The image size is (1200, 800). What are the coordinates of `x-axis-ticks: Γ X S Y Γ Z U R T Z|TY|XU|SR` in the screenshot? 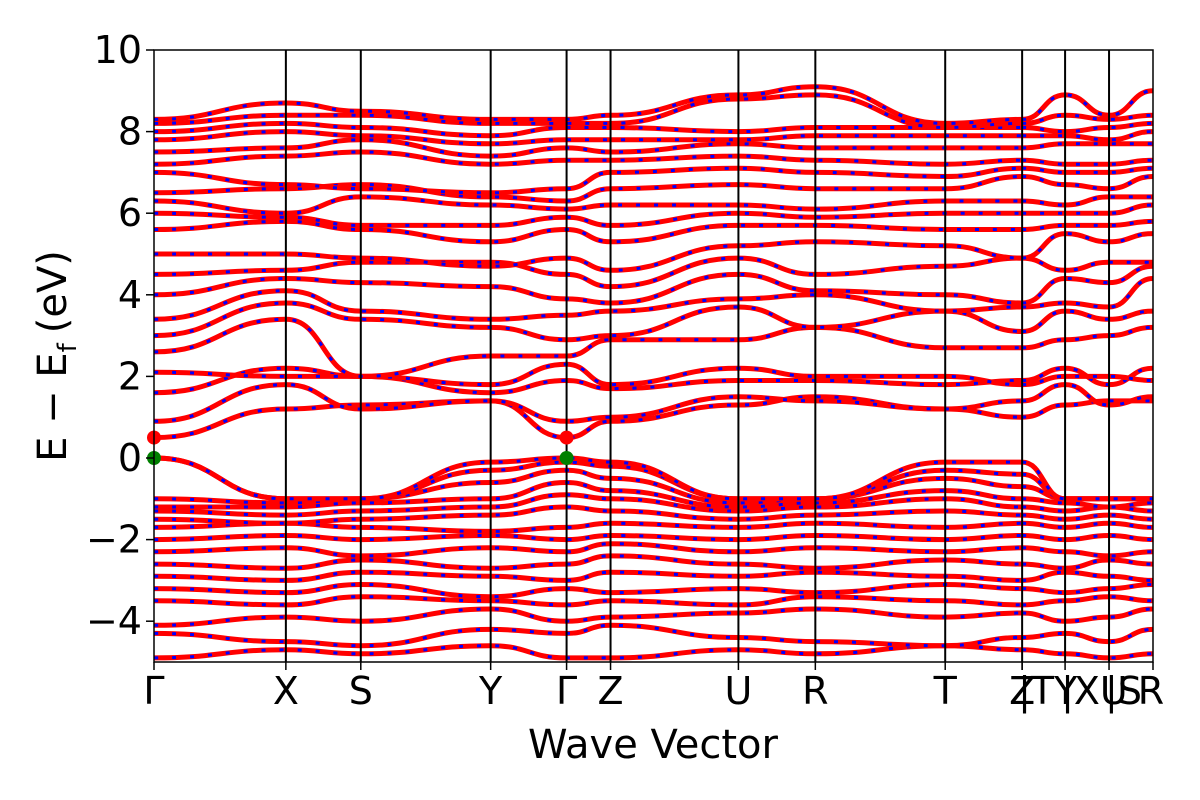 It's located at (653, 688).